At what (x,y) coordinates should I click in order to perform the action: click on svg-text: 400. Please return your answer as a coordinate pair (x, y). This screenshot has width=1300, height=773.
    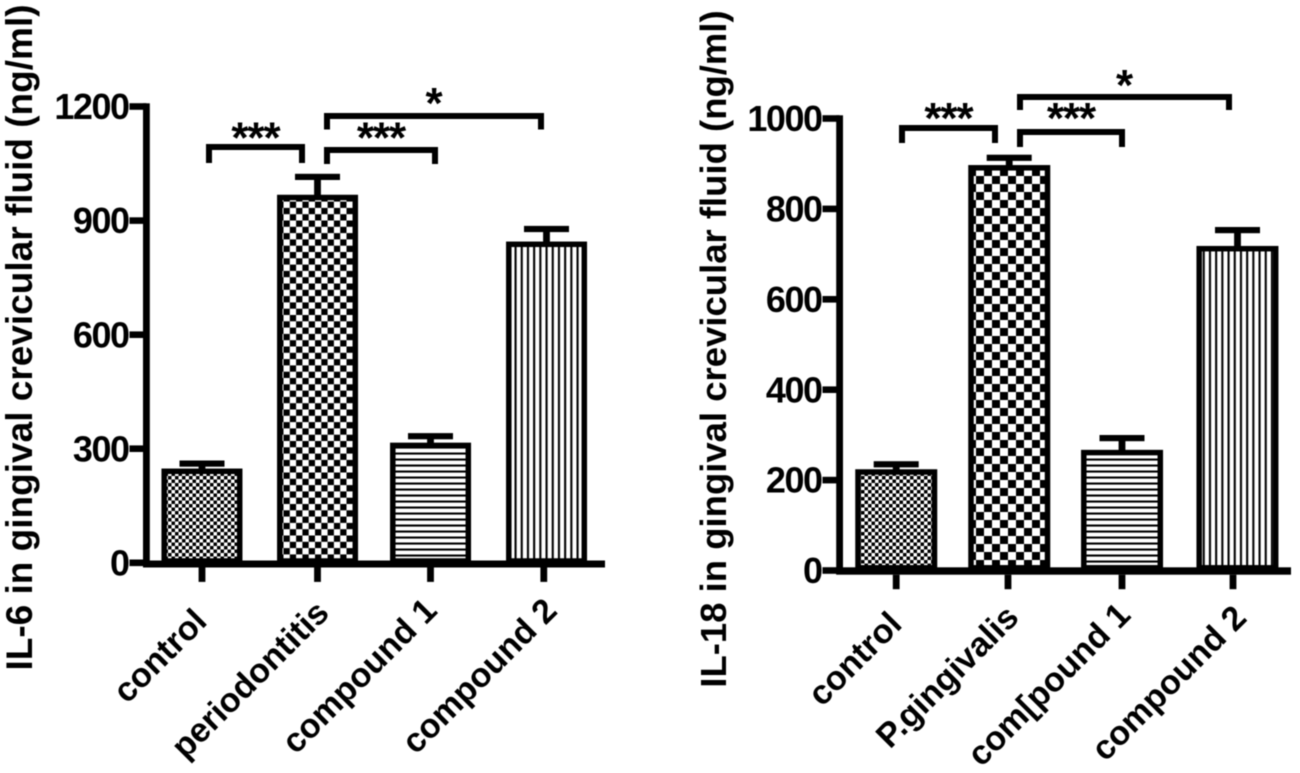
    Looking at the image, I should click on (794, 389).